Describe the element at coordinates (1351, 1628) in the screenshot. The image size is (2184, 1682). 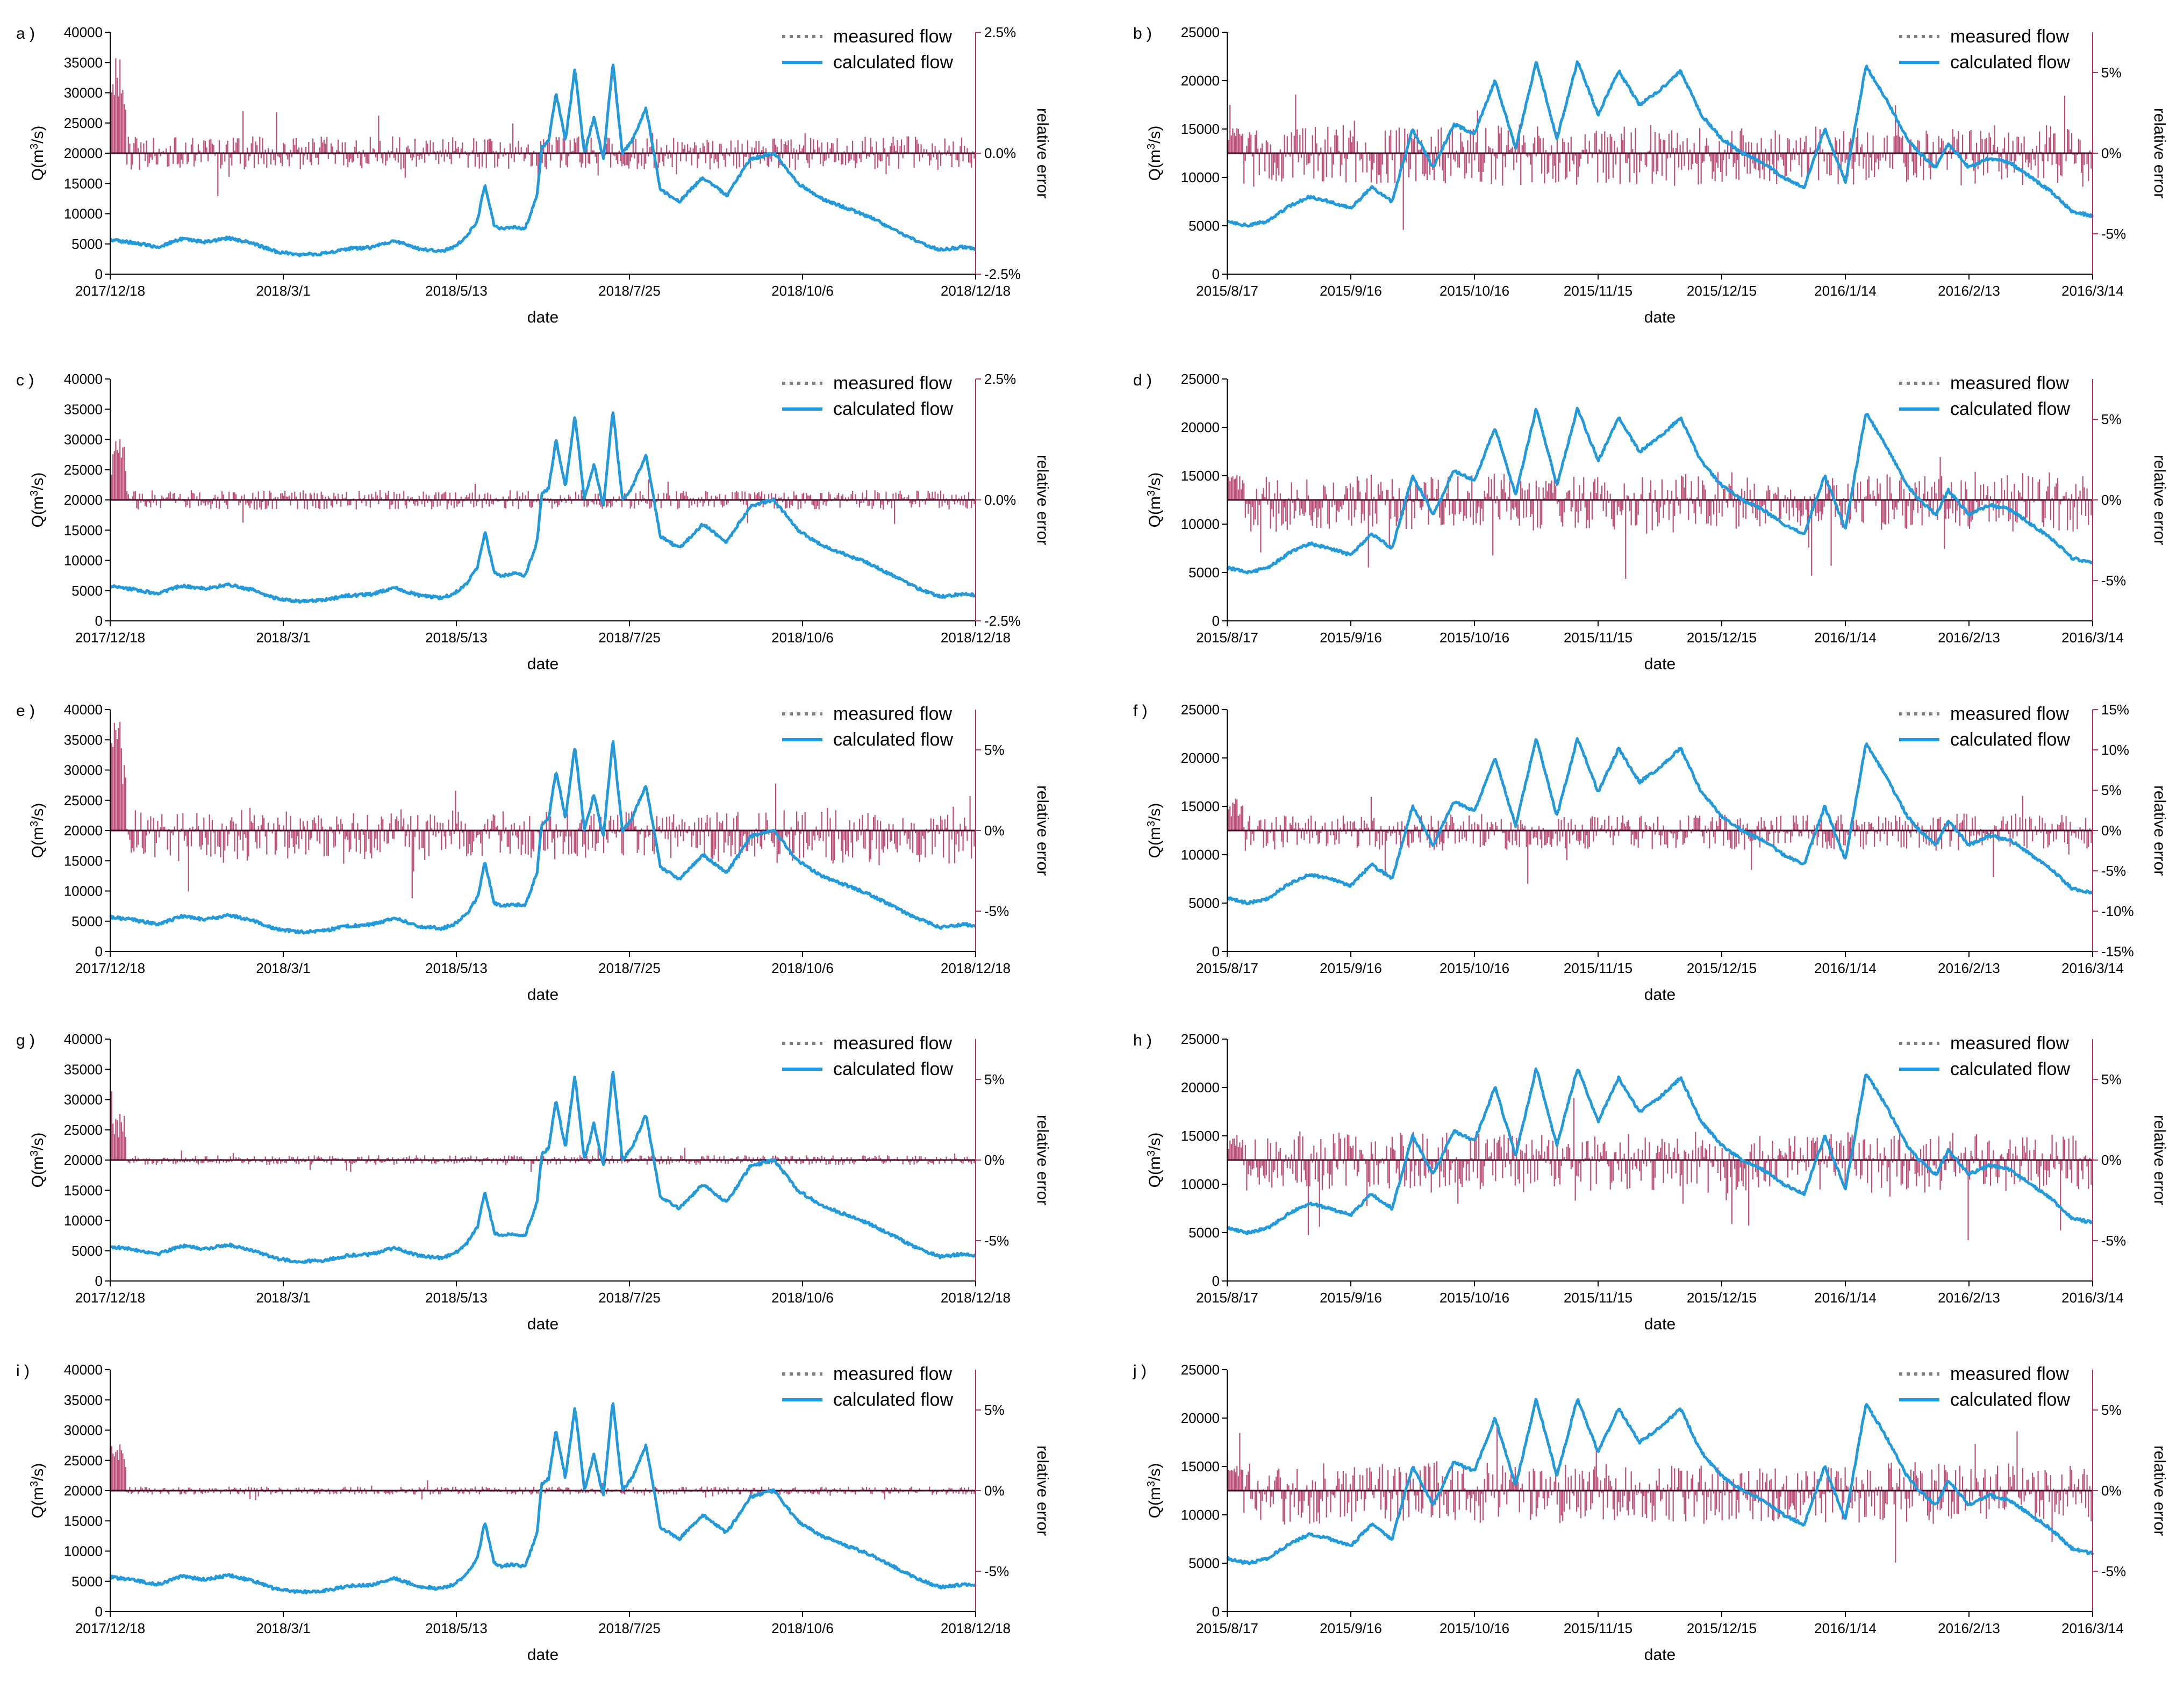
I see `x-tick-label: 2015/9/16` at that location.